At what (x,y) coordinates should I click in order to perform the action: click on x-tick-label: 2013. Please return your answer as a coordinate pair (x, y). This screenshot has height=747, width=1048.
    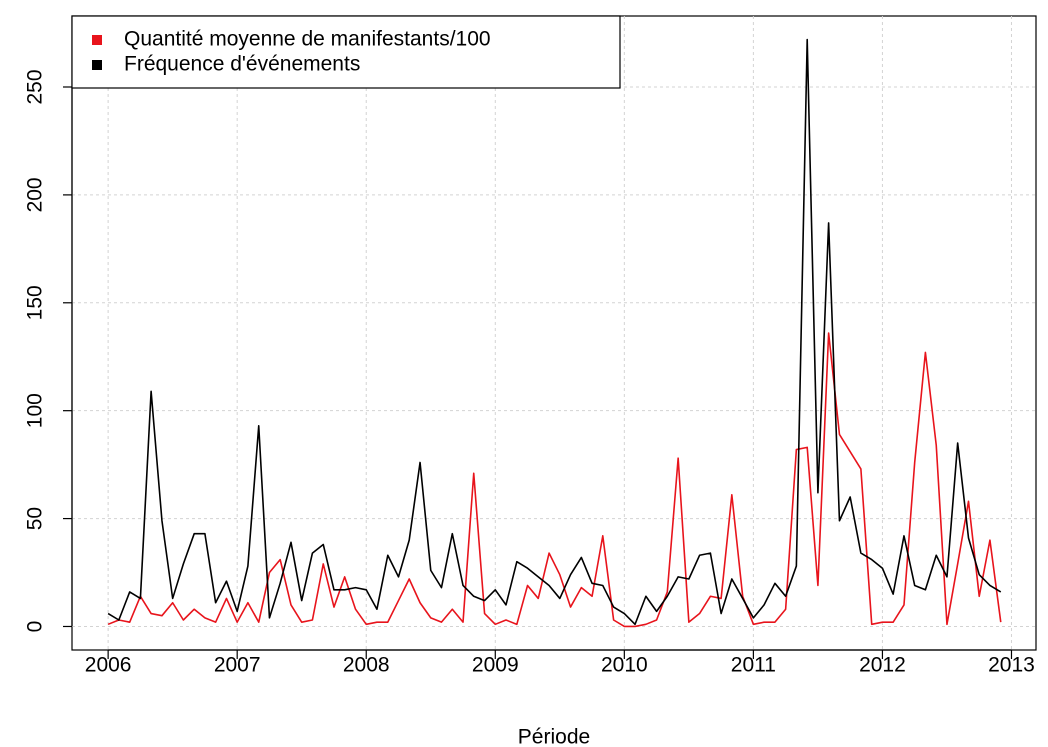
    Looking at the image, I should click on (1011, 665).